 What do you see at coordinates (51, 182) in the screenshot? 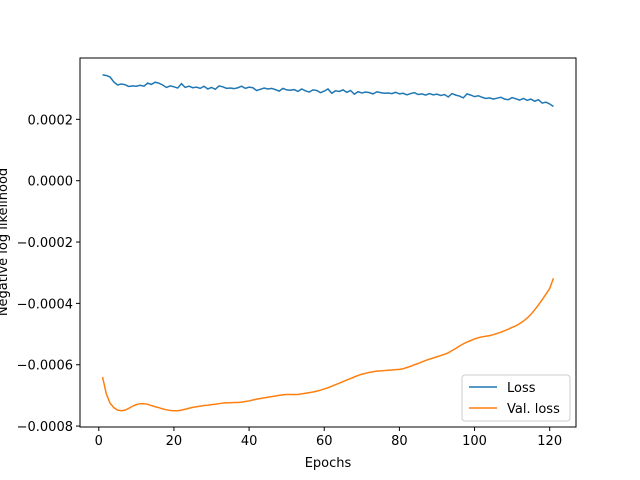
I see `y-tick-label: 0.0000` at bounding box center [51, 182].